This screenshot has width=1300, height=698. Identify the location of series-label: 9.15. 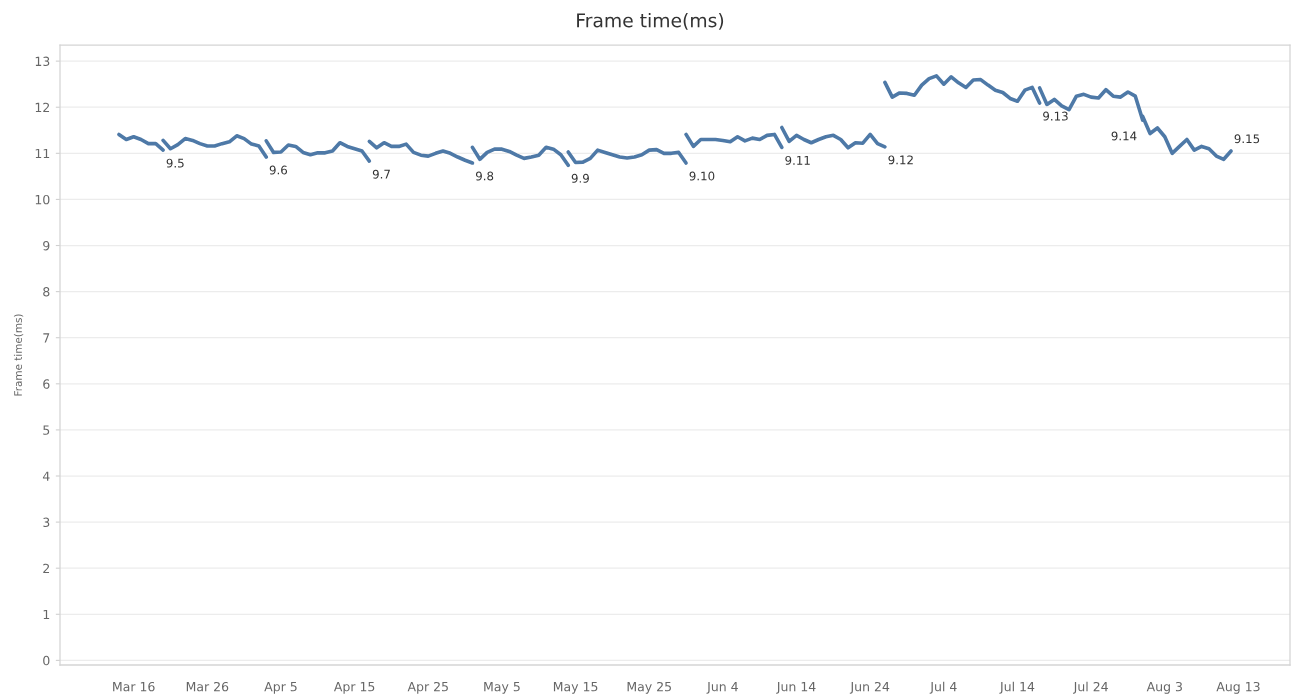
(1247, 139).